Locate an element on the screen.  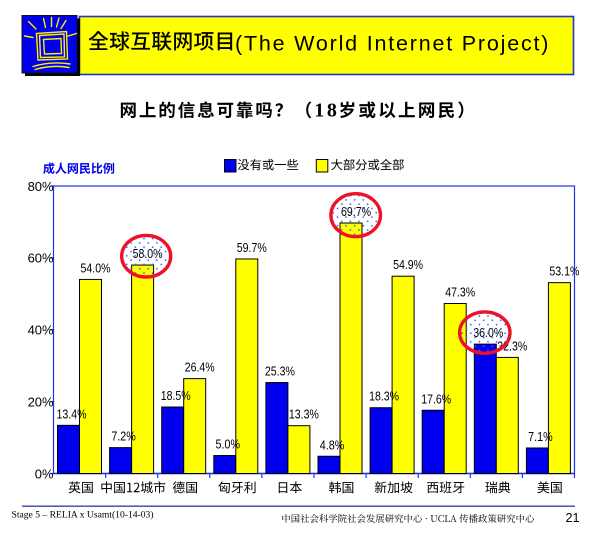
svg-text: 54.9% is located at coordinates (408, 264).